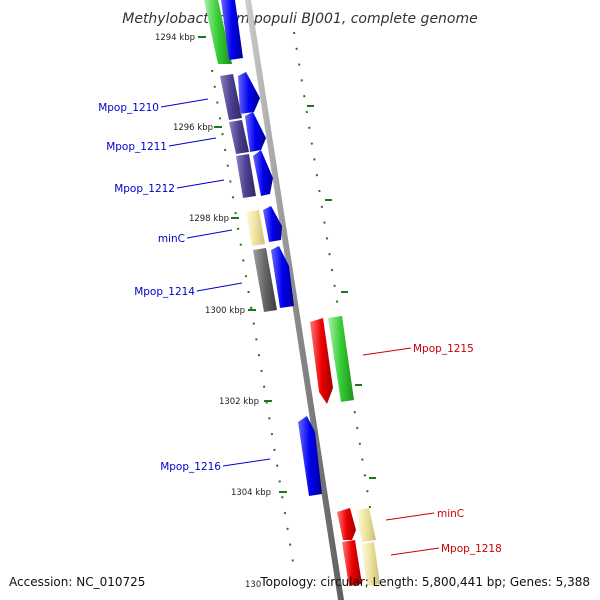 The image size is (600, 600). I want to click on gene-label: Mpop_1215, so click(443, 349).